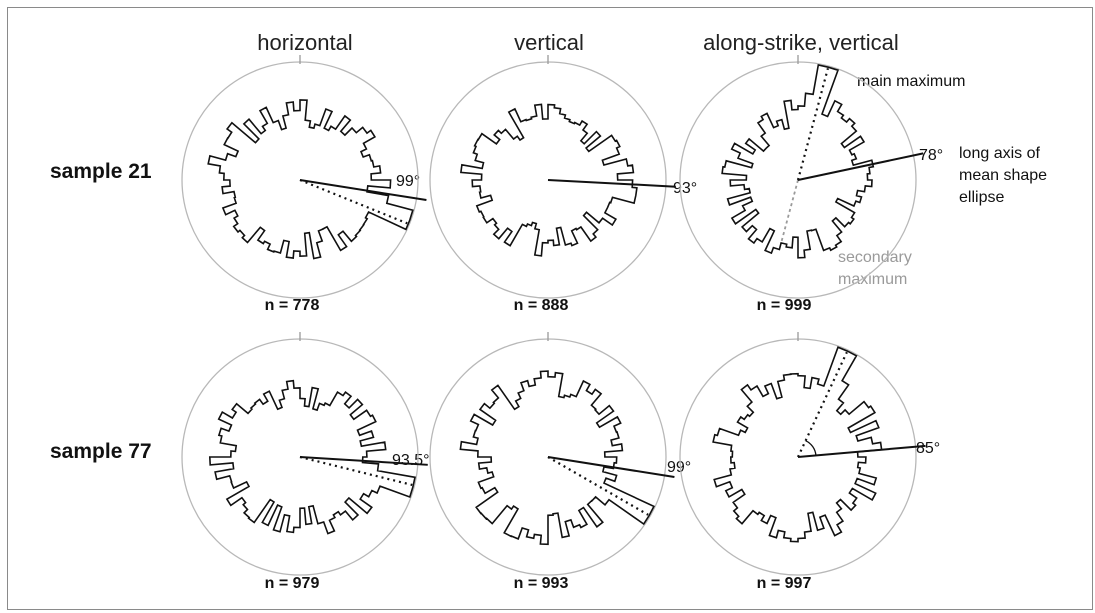 Image resolution: width=1095 pixels, height=613 pixels. Describe the element at coordinates (875, 257) in the screenshot. I see `annotation-secondary-line1: secondary` at that location.